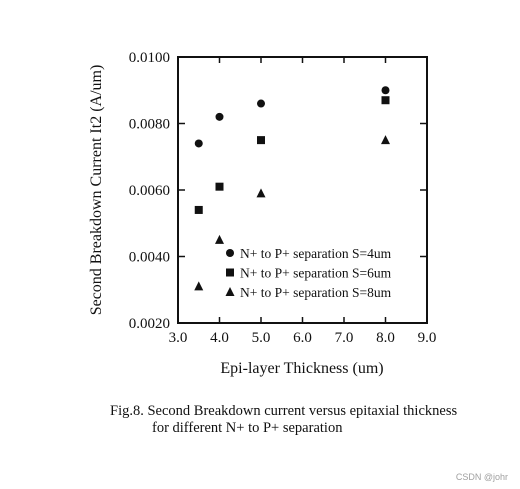  Describe the element at coordinates (178, 338) in the screenshot. I see `x-tick-label: 3.0` at that location.